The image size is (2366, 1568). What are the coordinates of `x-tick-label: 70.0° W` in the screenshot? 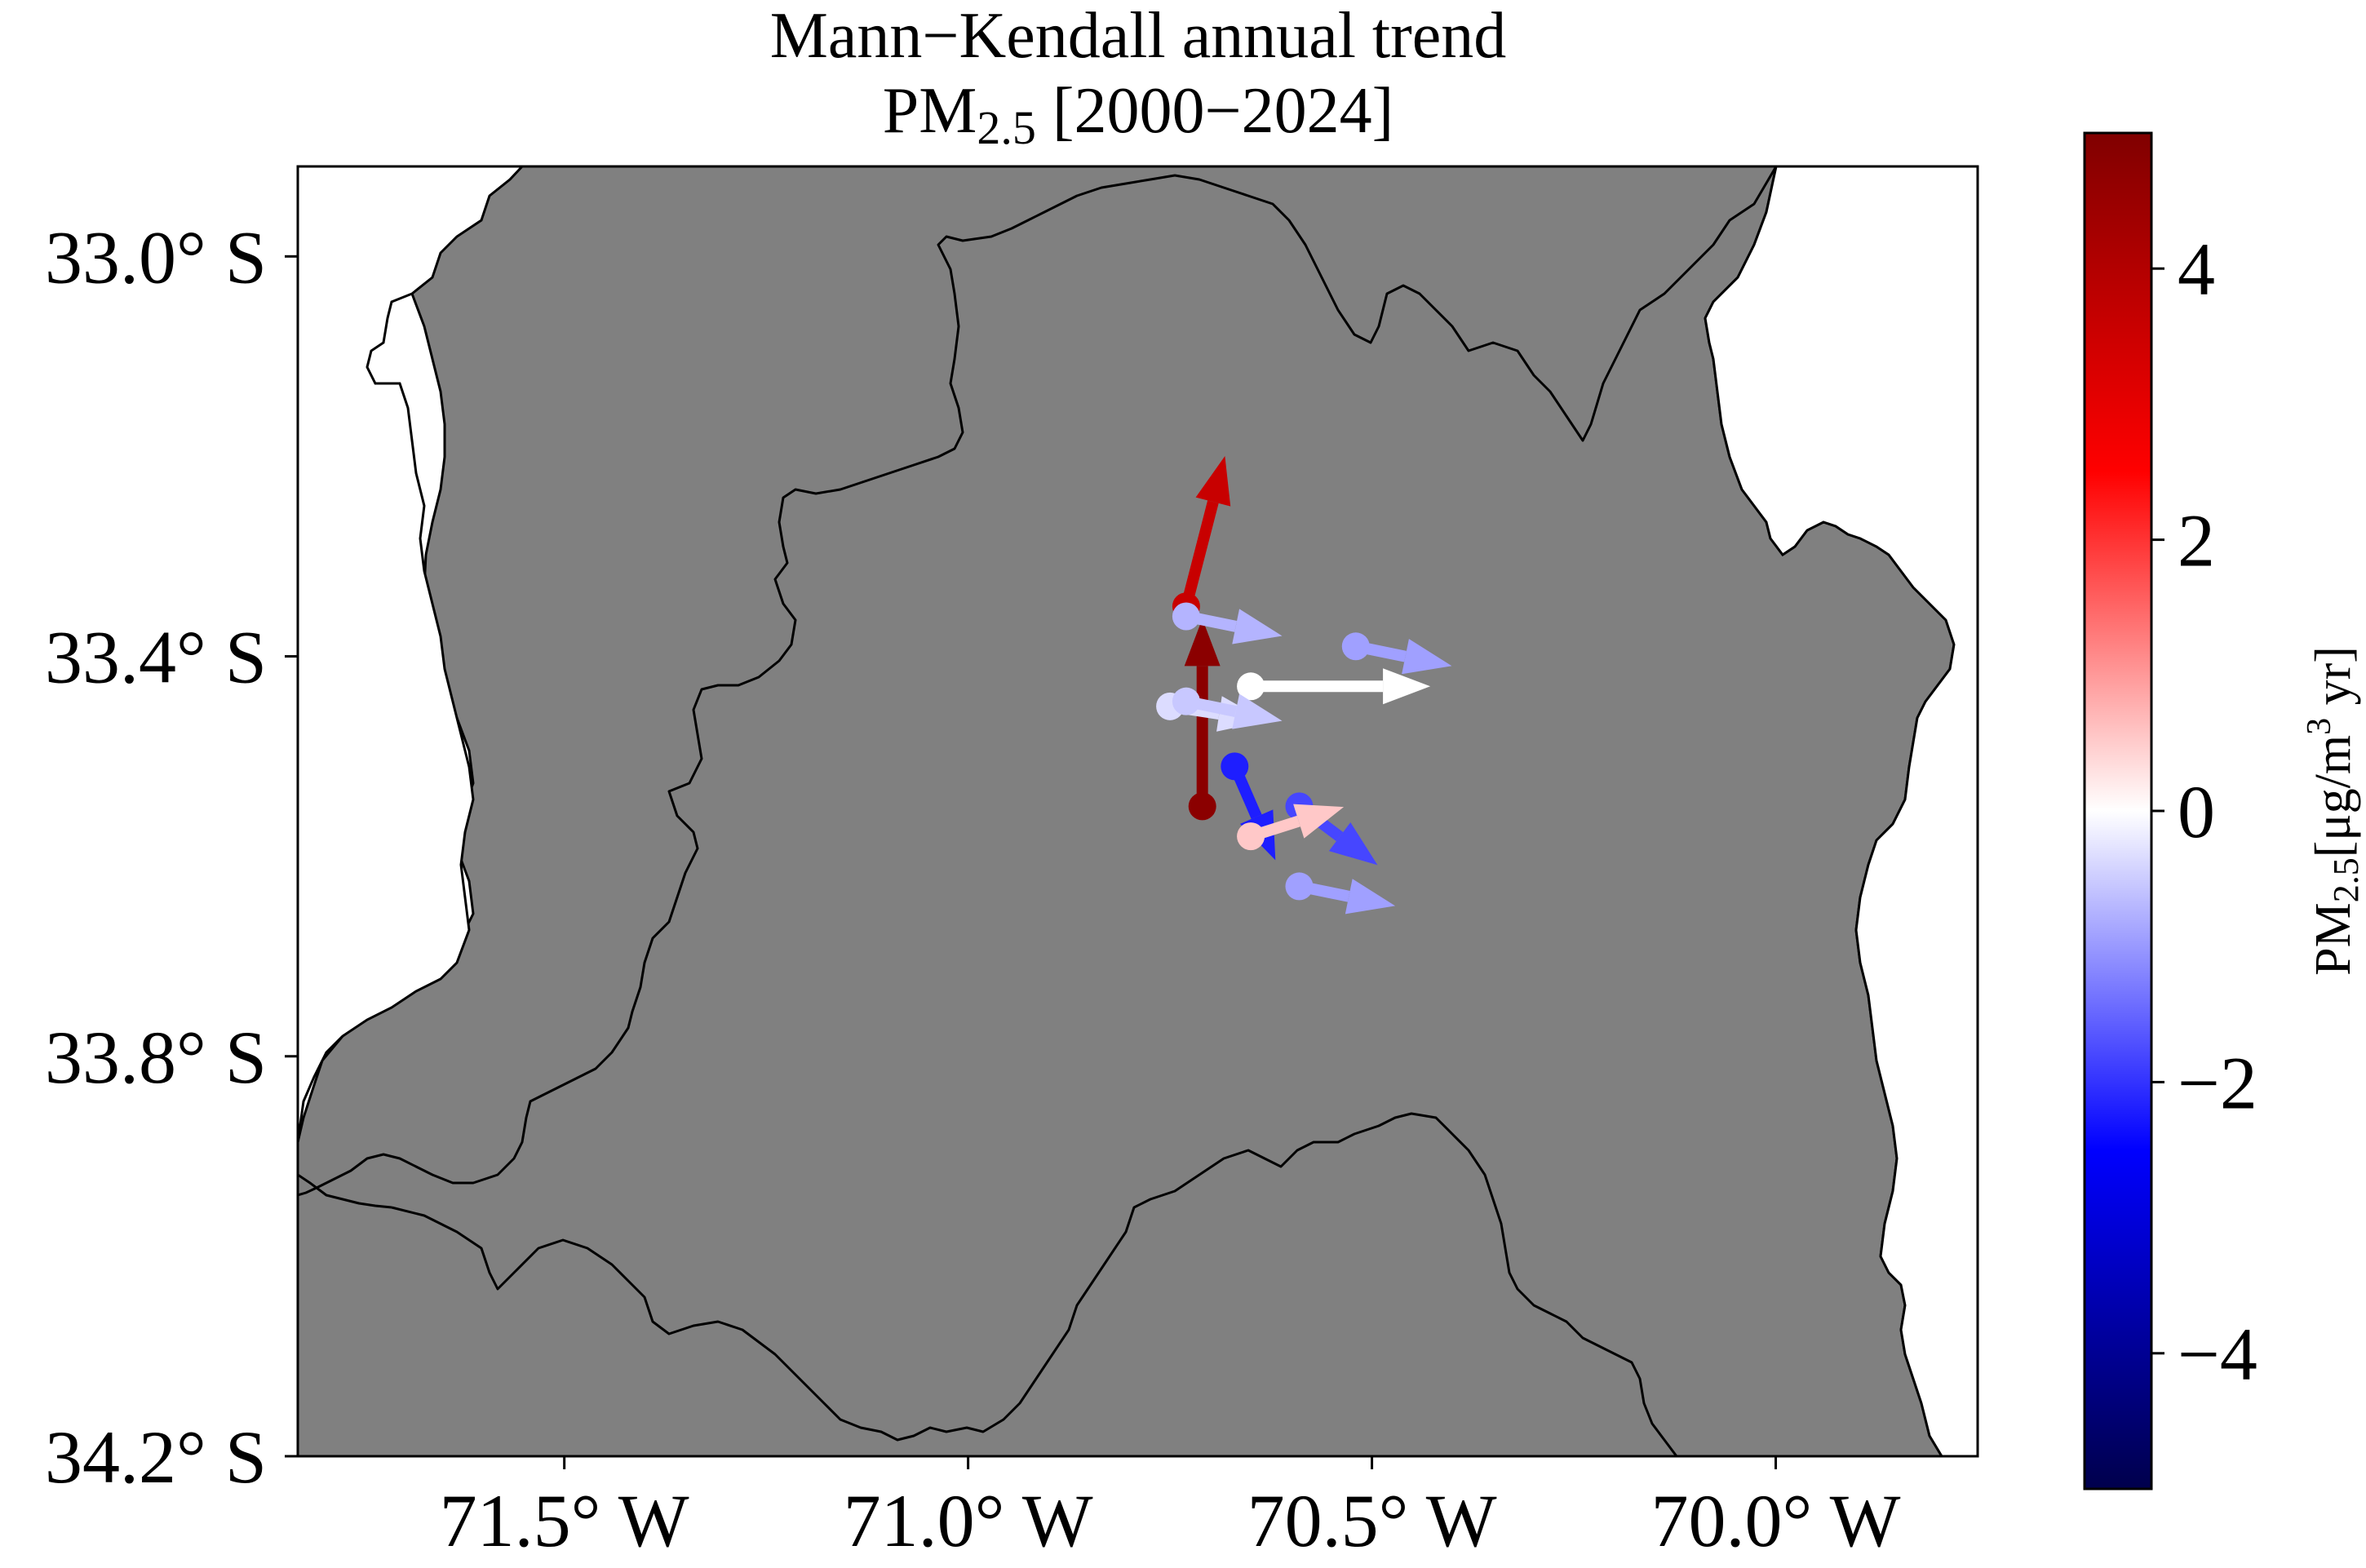 It's located at (1776, 1520).